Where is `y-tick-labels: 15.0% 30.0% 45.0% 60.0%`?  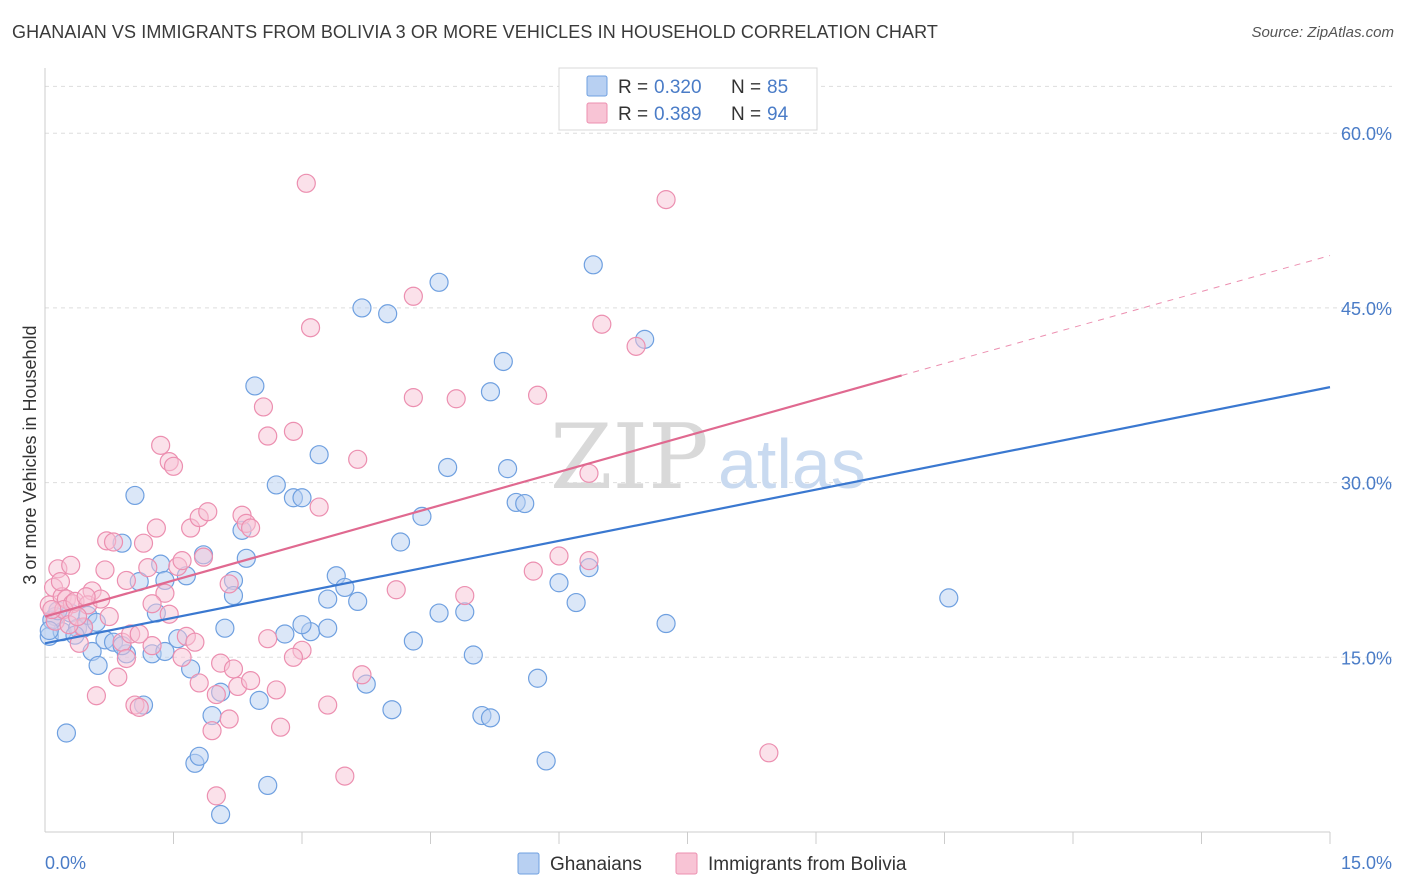
y-tick-labels: 15.0% 30.0% 45.0% 60.0% is located at coordinates (1366, 396).